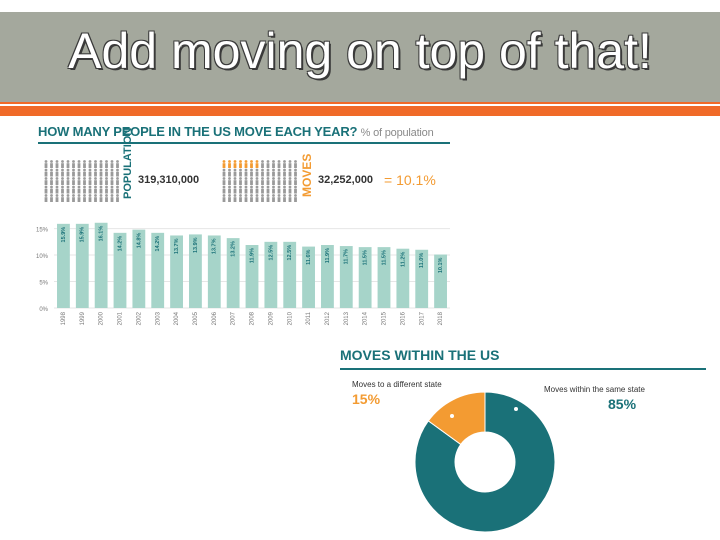 The image size is (720, 540). Describe the element at coordinates (366, 257) in the screenshot. I see `bar-data-label: 11.5%` at that location.